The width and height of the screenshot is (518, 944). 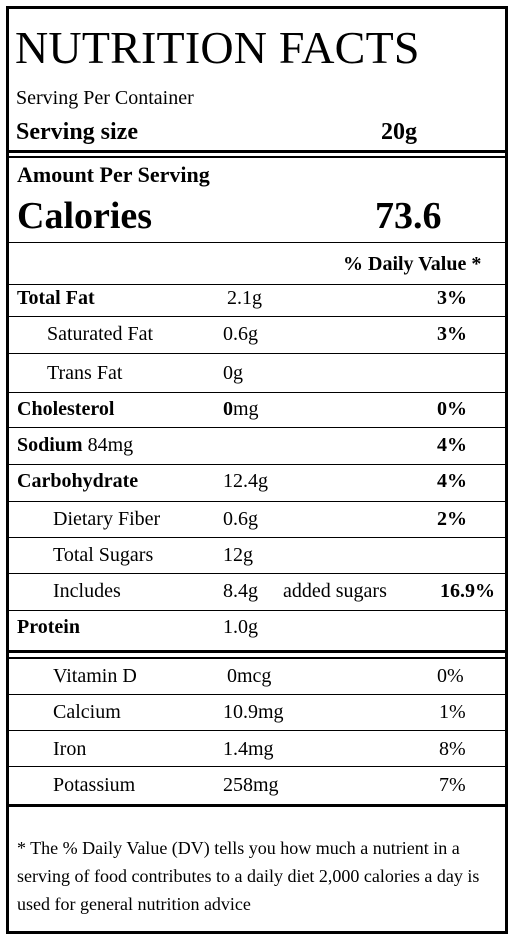 What do you see at coordinates (412, 264) in the screenshot?
I see `daily-value-header: % Daily Value *` at bounding box center [412, 264].